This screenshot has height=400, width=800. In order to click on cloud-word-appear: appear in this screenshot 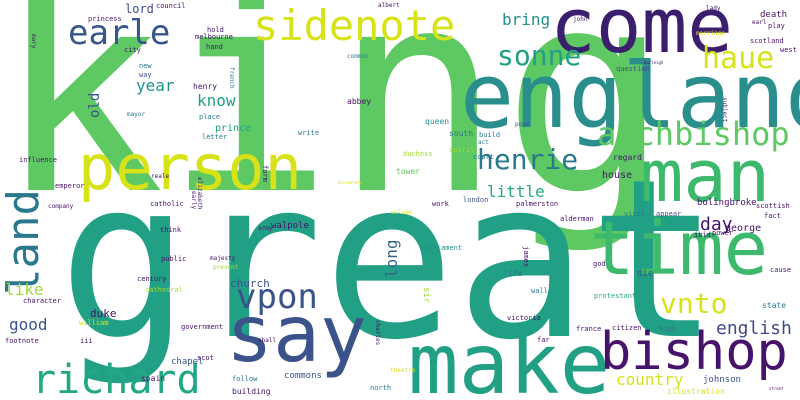, I will do `click(669, 214)`.